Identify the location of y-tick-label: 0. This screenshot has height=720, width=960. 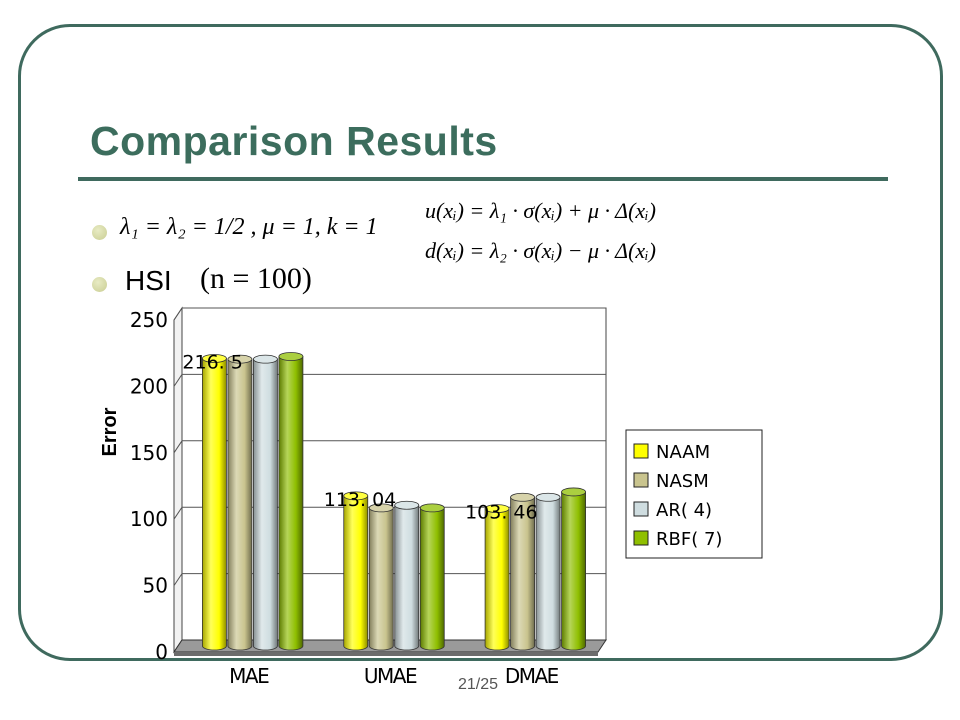
(161, 652).